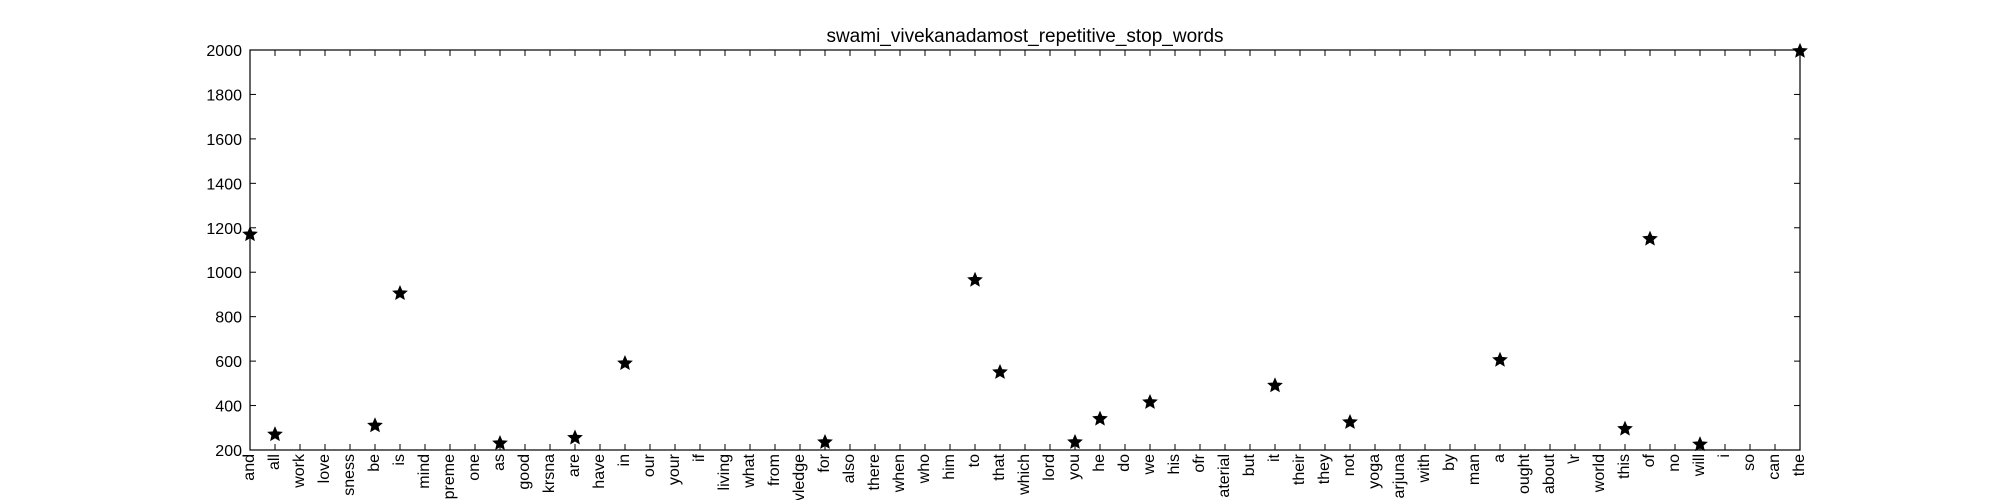 Image resolution: width=2000 pixels, height=500 pixels. I want to click on data-point-in, so click(625, 363).